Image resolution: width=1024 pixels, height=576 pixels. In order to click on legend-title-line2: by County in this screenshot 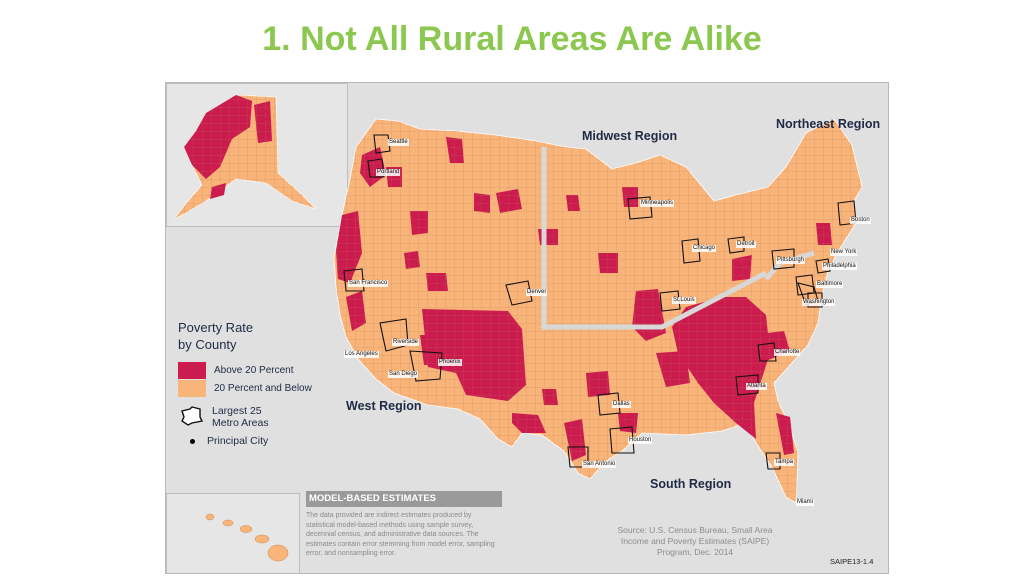, I will do `click(207, 344)`.